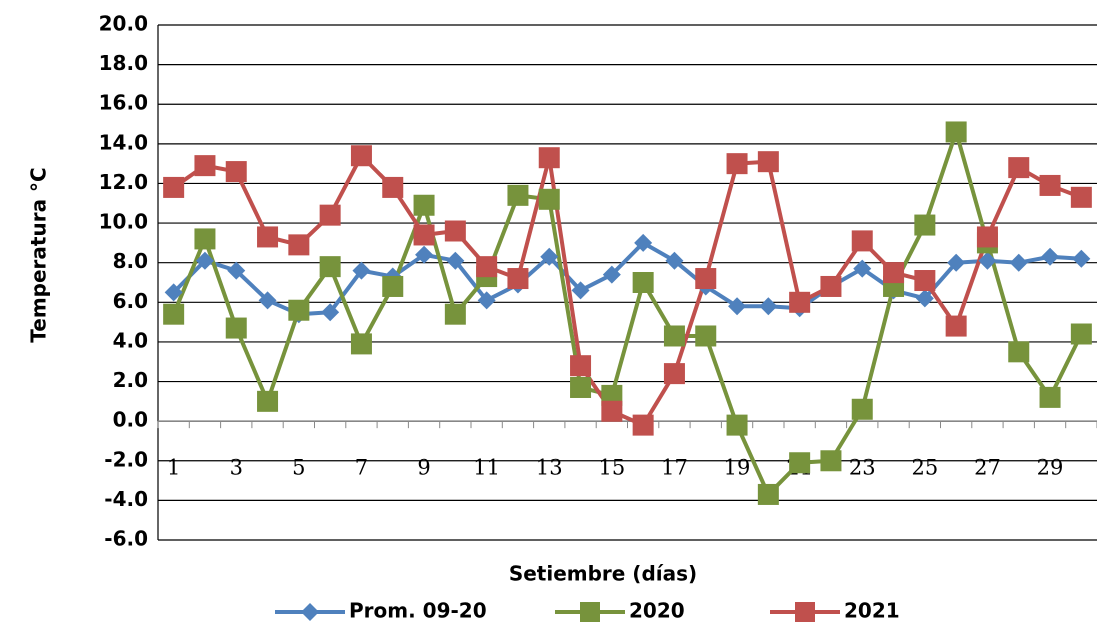 Image resolution: width=1097 pixels, height=628 pixels. I want to click on x-tick-label: 5, so click(298, 468).